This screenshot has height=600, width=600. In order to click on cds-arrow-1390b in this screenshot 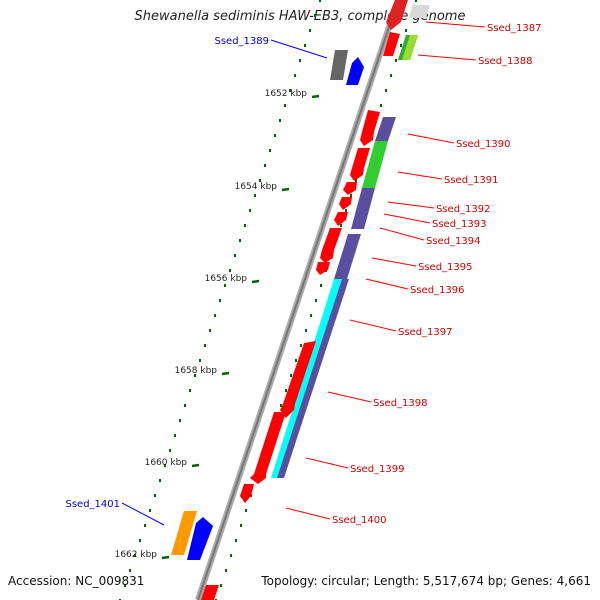, I will do `click(367, 139)`.